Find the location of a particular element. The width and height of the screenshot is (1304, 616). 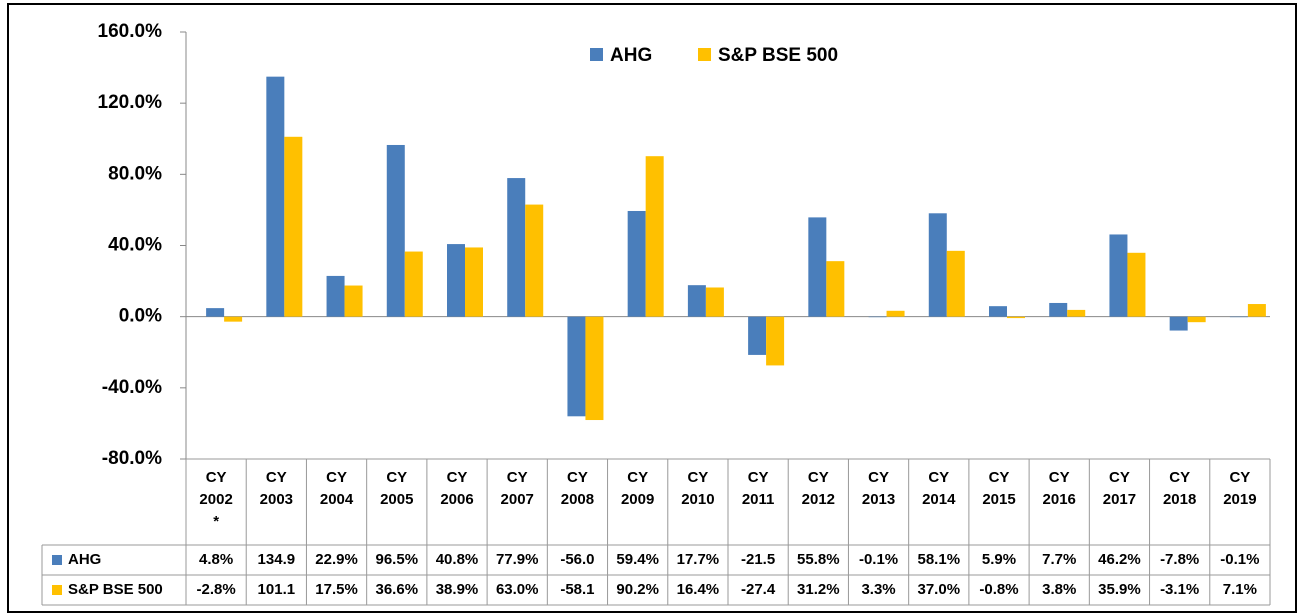

table-value: 7.1% is located at coordinates (1240, 589).